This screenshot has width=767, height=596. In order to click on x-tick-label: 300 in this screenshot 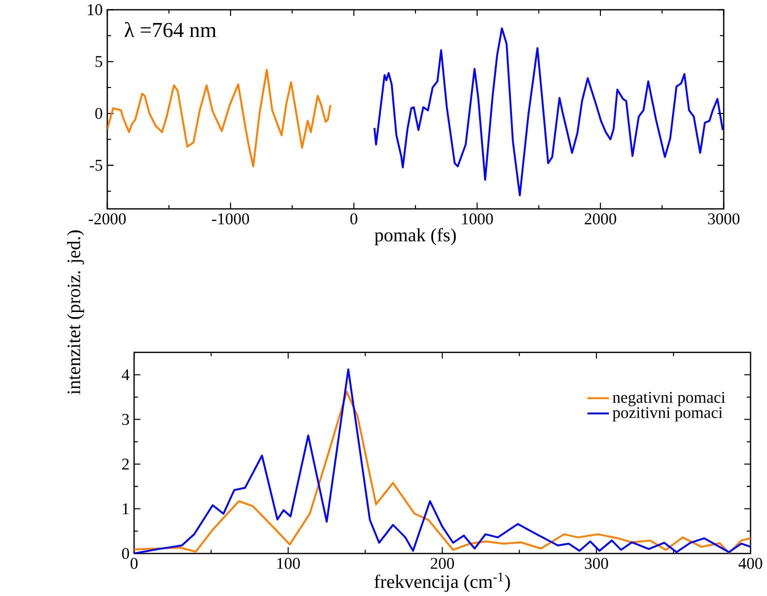, I will do `click(596, 563)`.